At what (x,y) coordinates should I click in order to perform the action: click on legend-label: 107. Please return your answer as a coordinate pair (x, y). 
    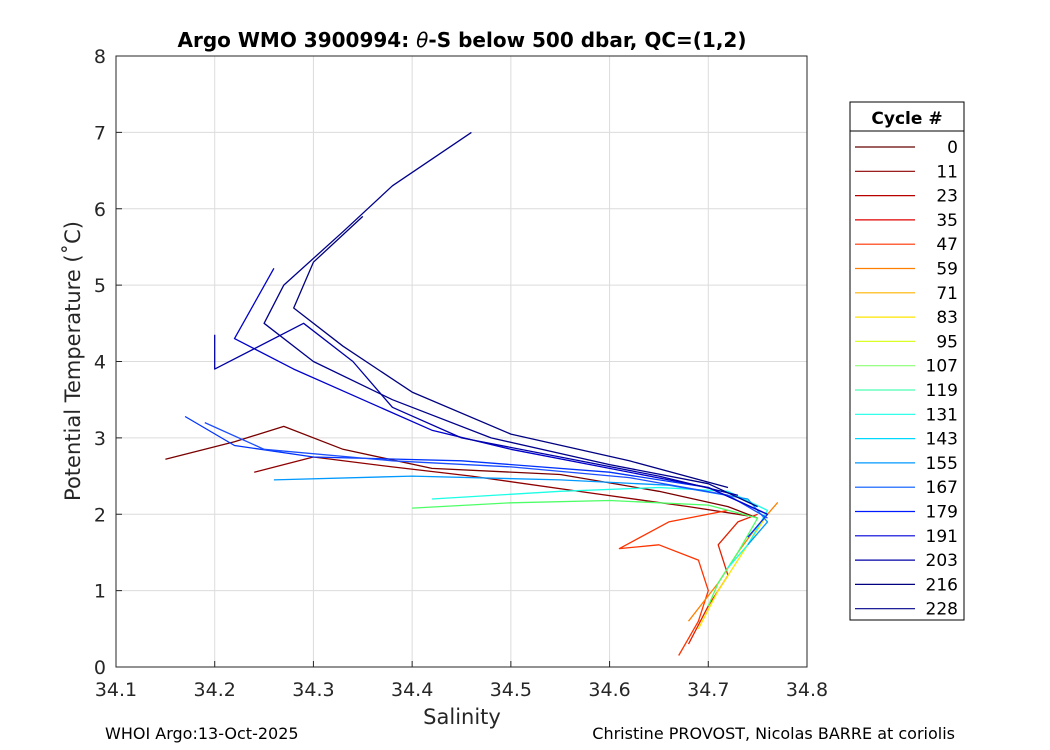
    Looking at the image, I should click on (942, 367).